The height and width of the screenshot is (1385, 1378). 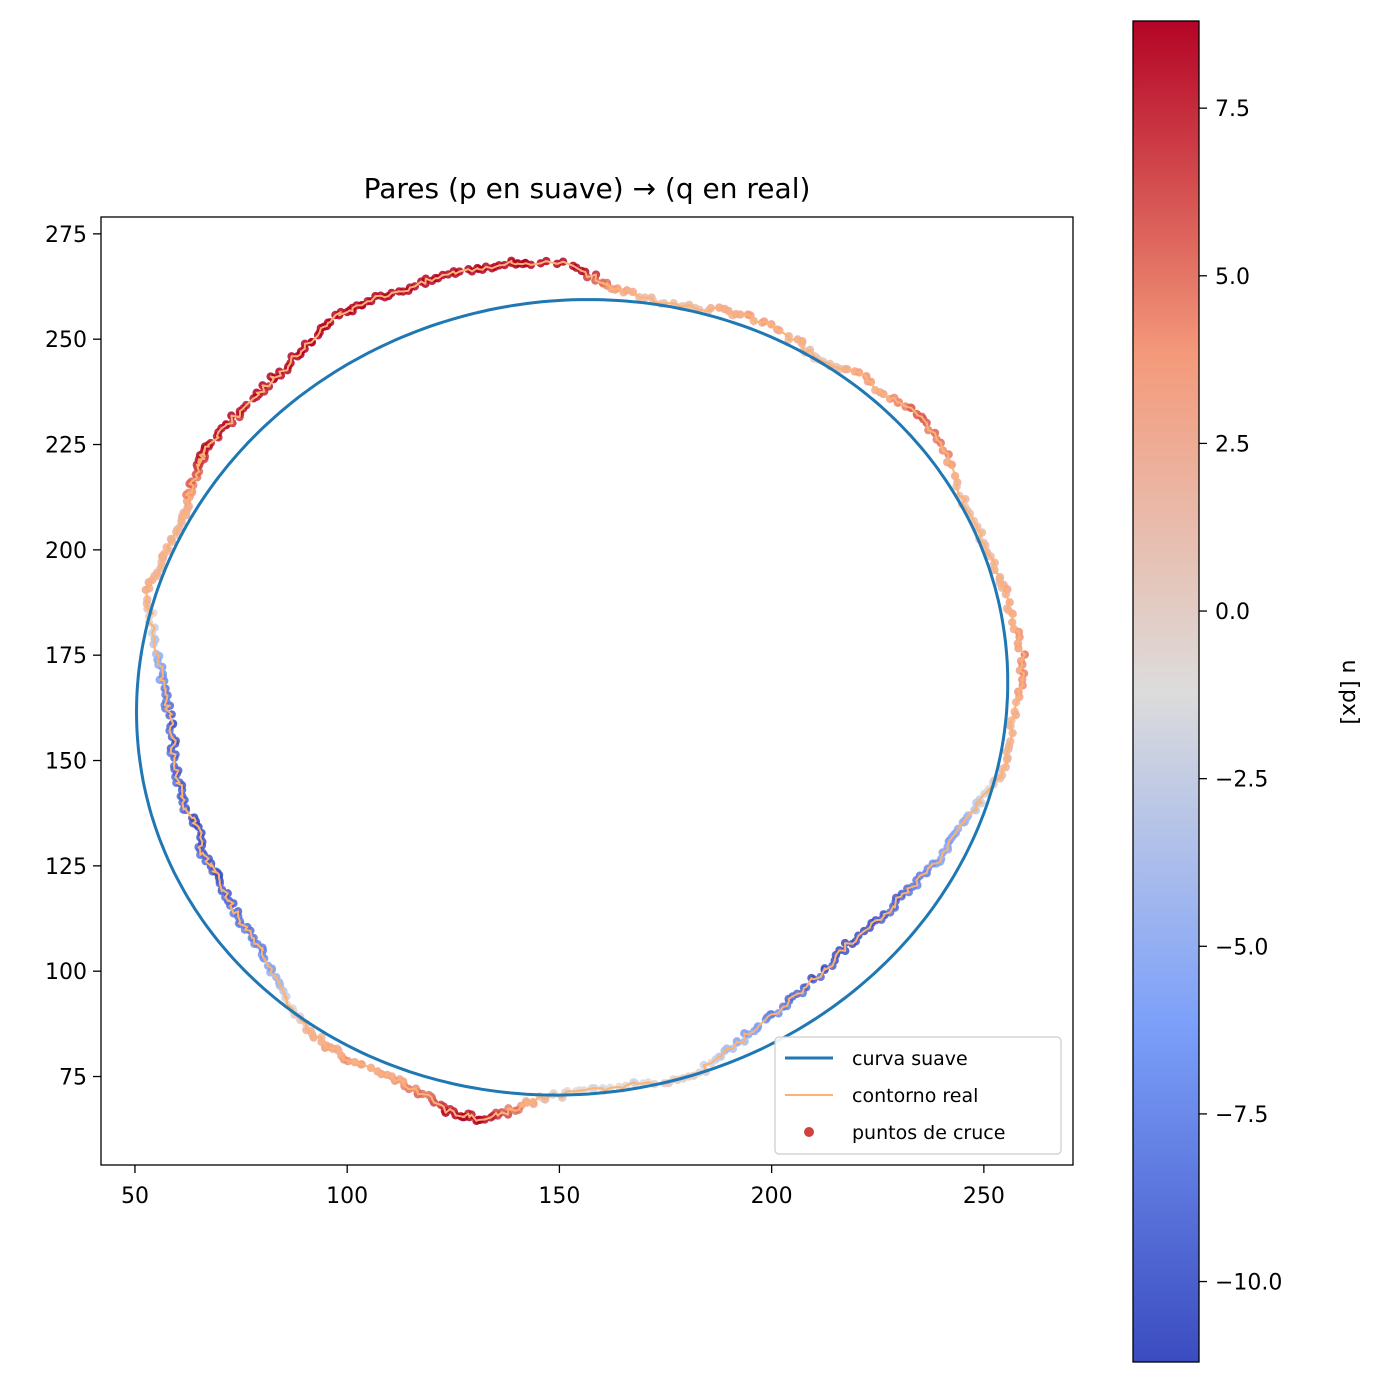 What do you see at coordinates (915, 1096) in the screenshot?
I see `legend-label-contorno-real: contorno real` at bounding box center [915, 1096].